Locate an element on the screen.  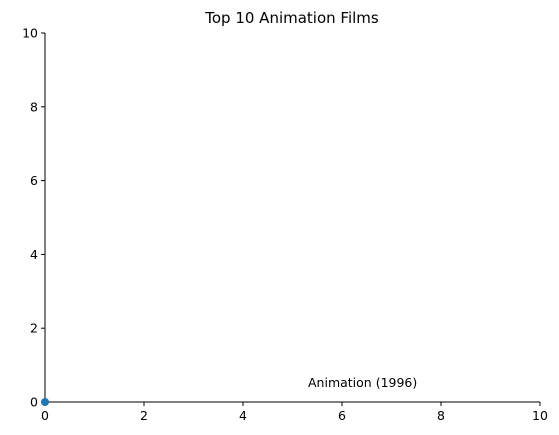
x-tick-label: 6 is located at coordinates (342, 415).